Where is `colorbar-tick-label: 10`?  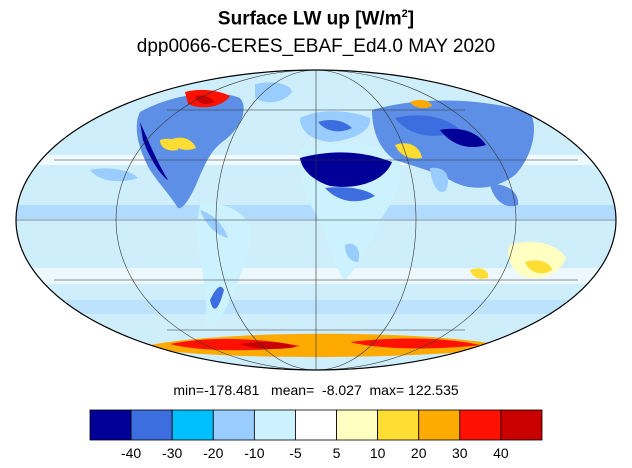 colorbar-tick-label: 10 is located at coordinates (377, 453).